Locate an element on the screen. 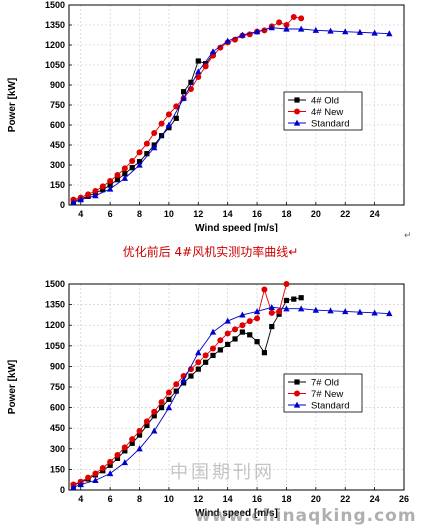 The width and height of the screenshot is (421, 528). series-4-old is located at coordinates (143, 127).